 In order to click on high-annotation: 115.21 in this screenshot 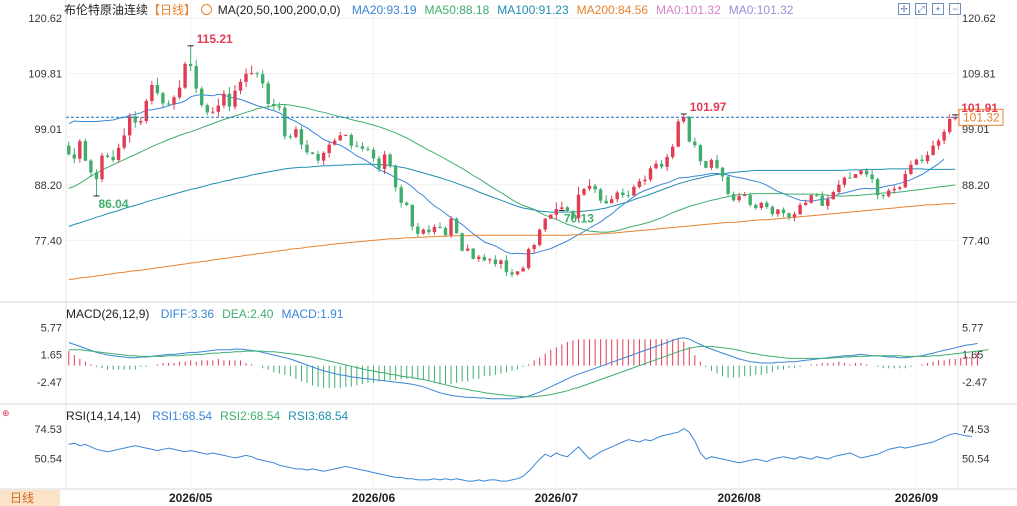, I will do `click(215, 39)`.